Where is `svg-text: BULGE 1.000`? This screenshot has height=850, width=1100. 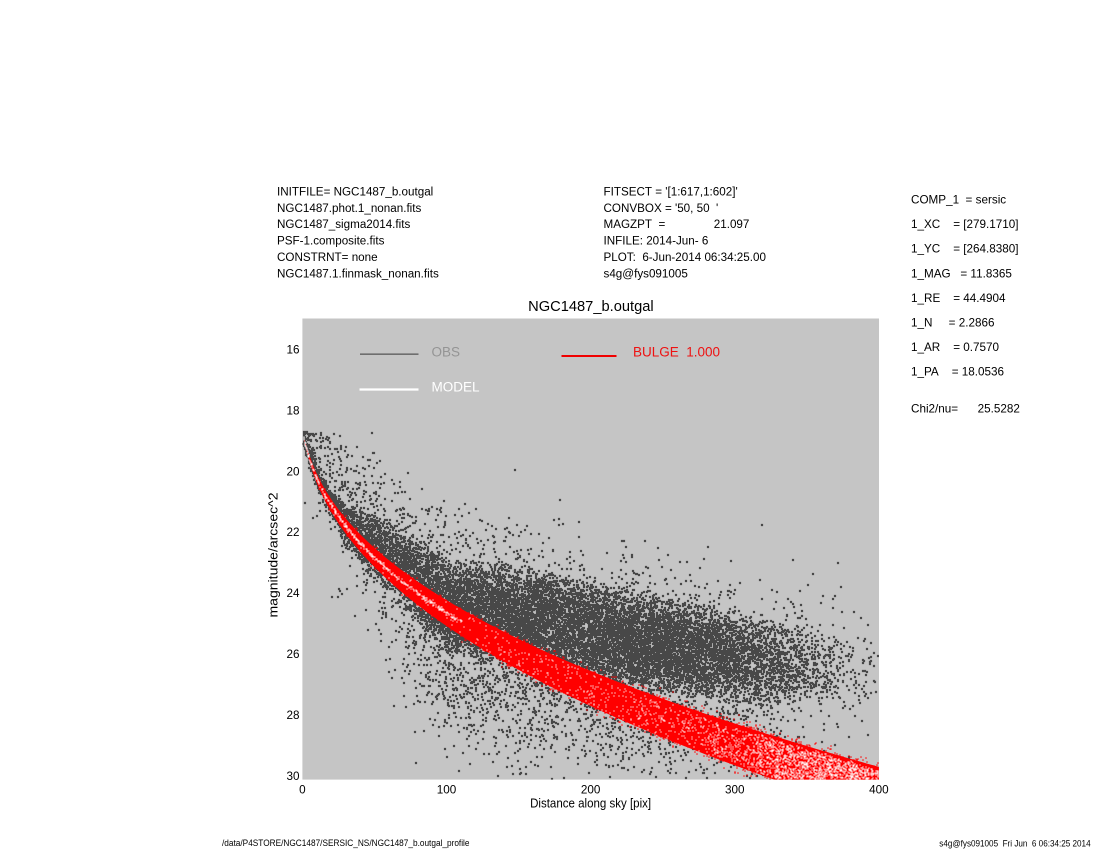 svg-text: BULGE 1.000 is located at coordinates (676, 352).